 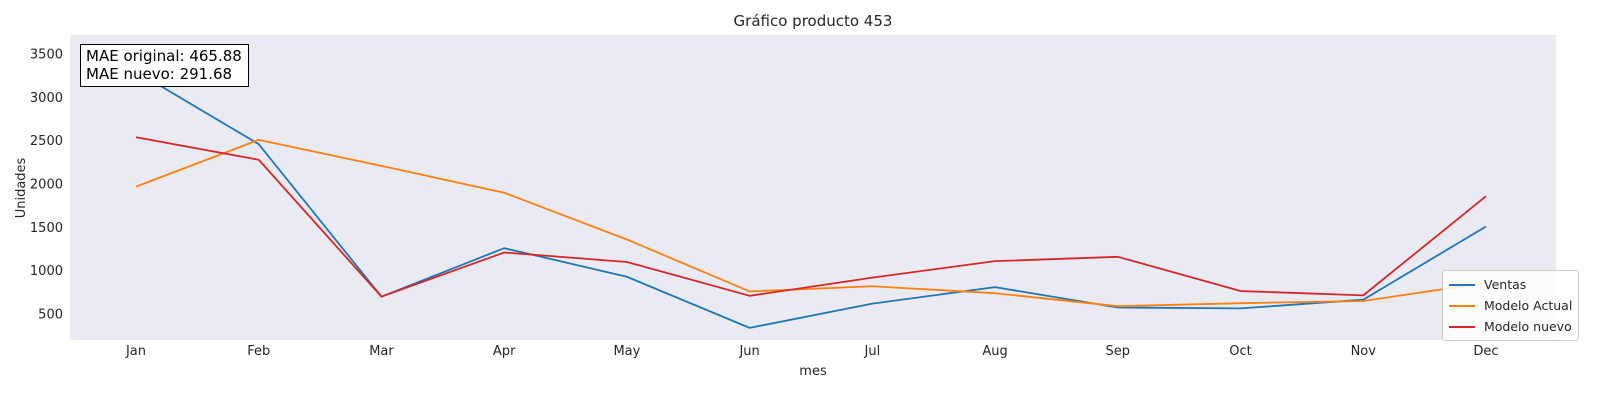 What do you see at coordinates (1528, 305) in the screenshot?
I see `legend-label-modelo-actual: Modelo Actual` at bounding box center [1528, 305].